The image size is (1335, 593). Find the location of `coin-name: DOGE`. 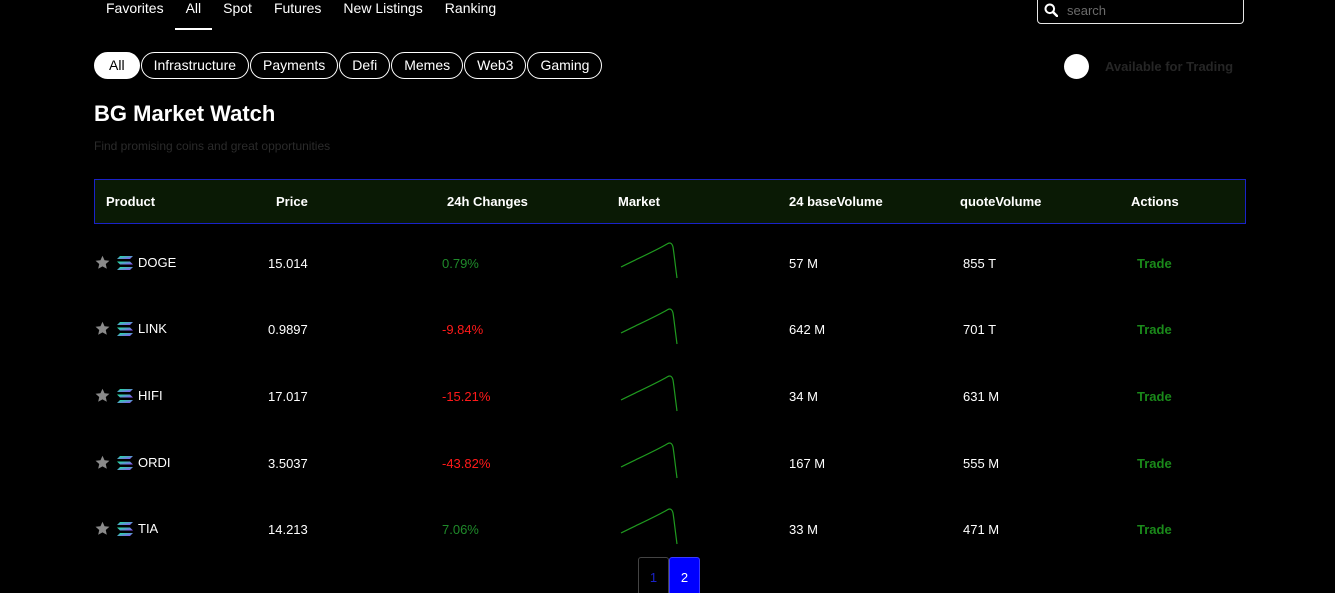

coin-name: DOGE is located at coordinates (157, 262).